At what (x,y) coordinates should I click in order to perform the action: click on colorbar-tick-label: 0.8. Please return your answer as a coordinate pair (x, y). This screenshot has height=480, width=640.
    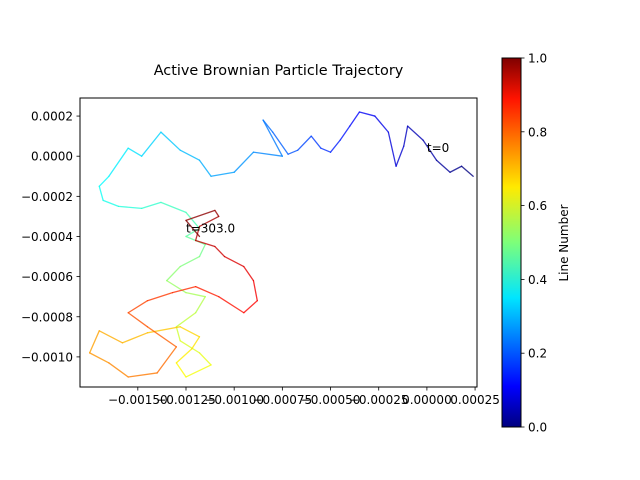
    Looking at the image, I should click on (537, 132).